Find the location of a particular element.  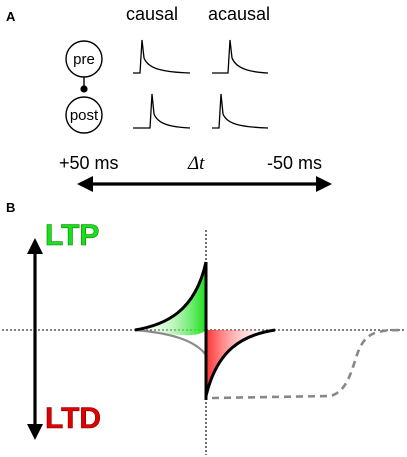

post-neuron: post is located at coordinates (84, 115).